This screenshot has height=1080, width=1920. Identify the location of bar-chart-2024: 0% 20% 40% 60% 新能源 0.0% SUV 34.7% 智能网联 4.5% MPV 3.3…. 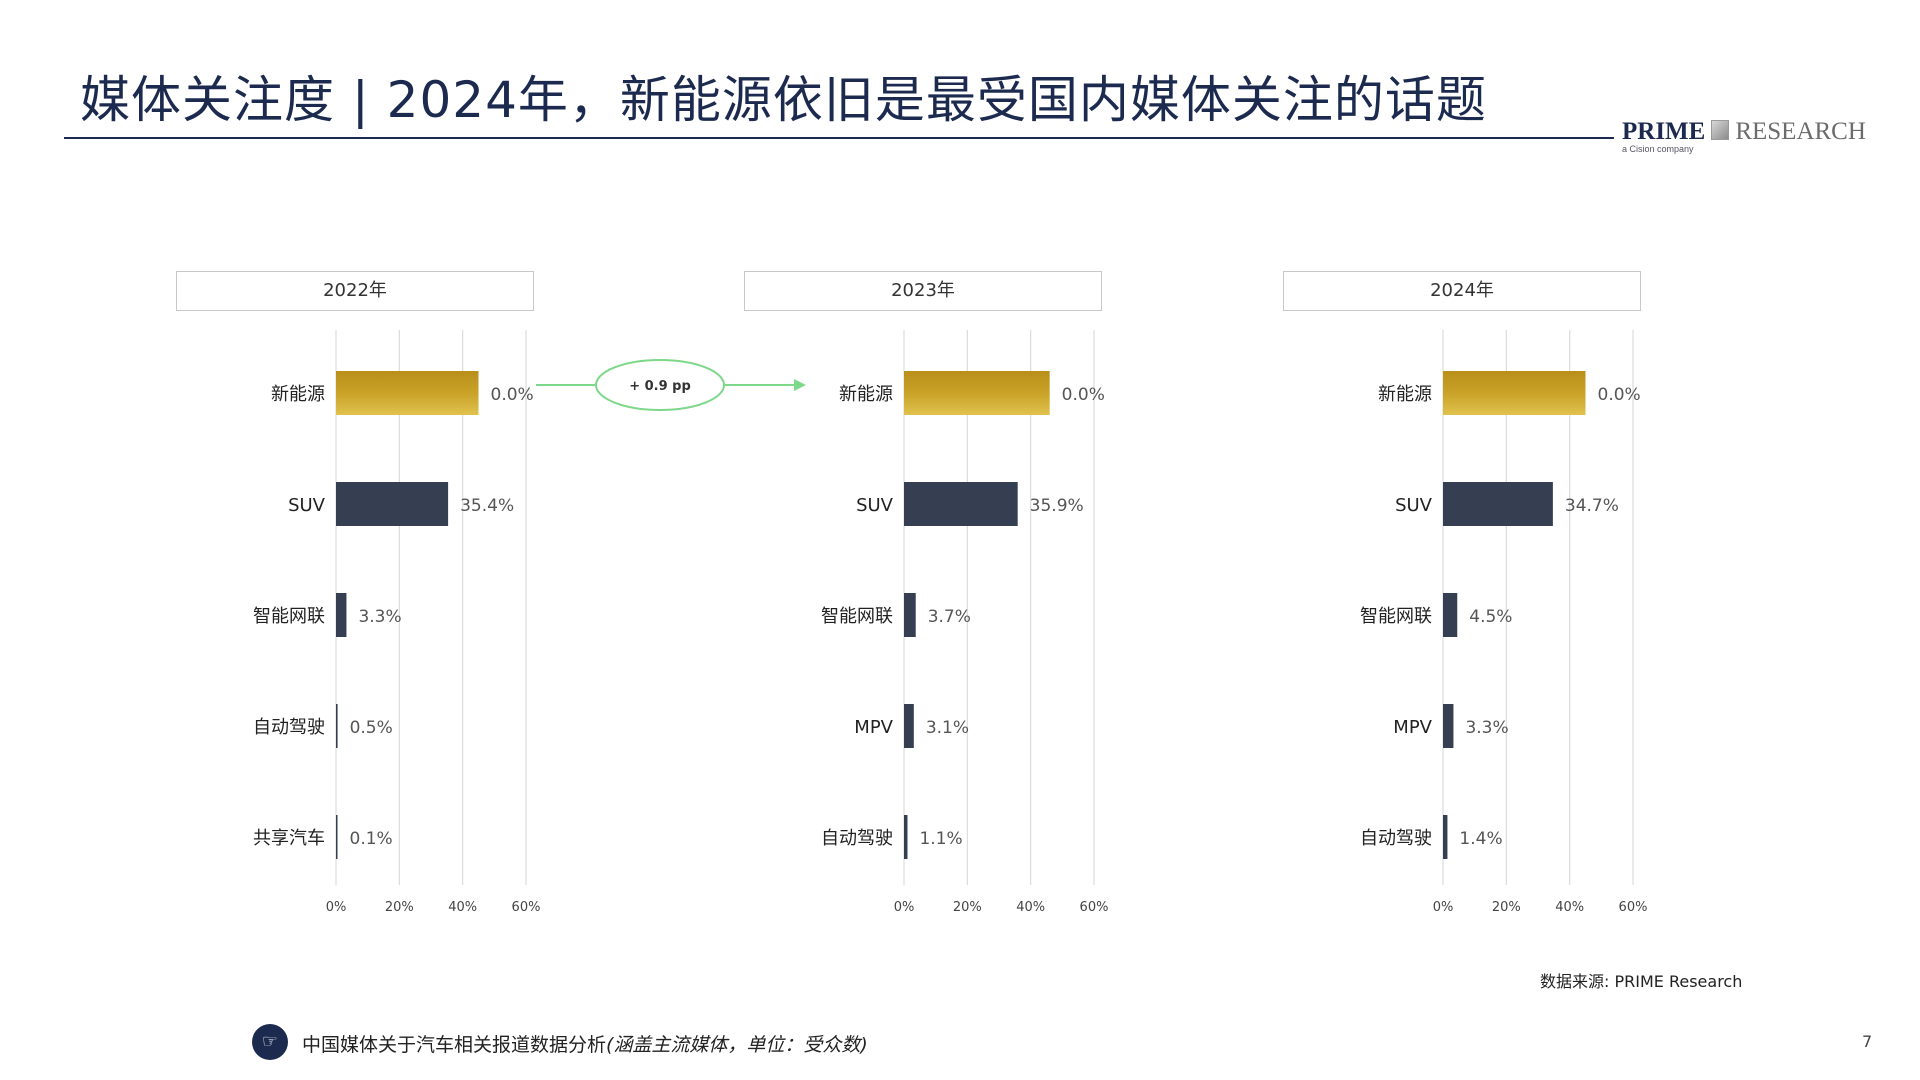
(1504, 622).